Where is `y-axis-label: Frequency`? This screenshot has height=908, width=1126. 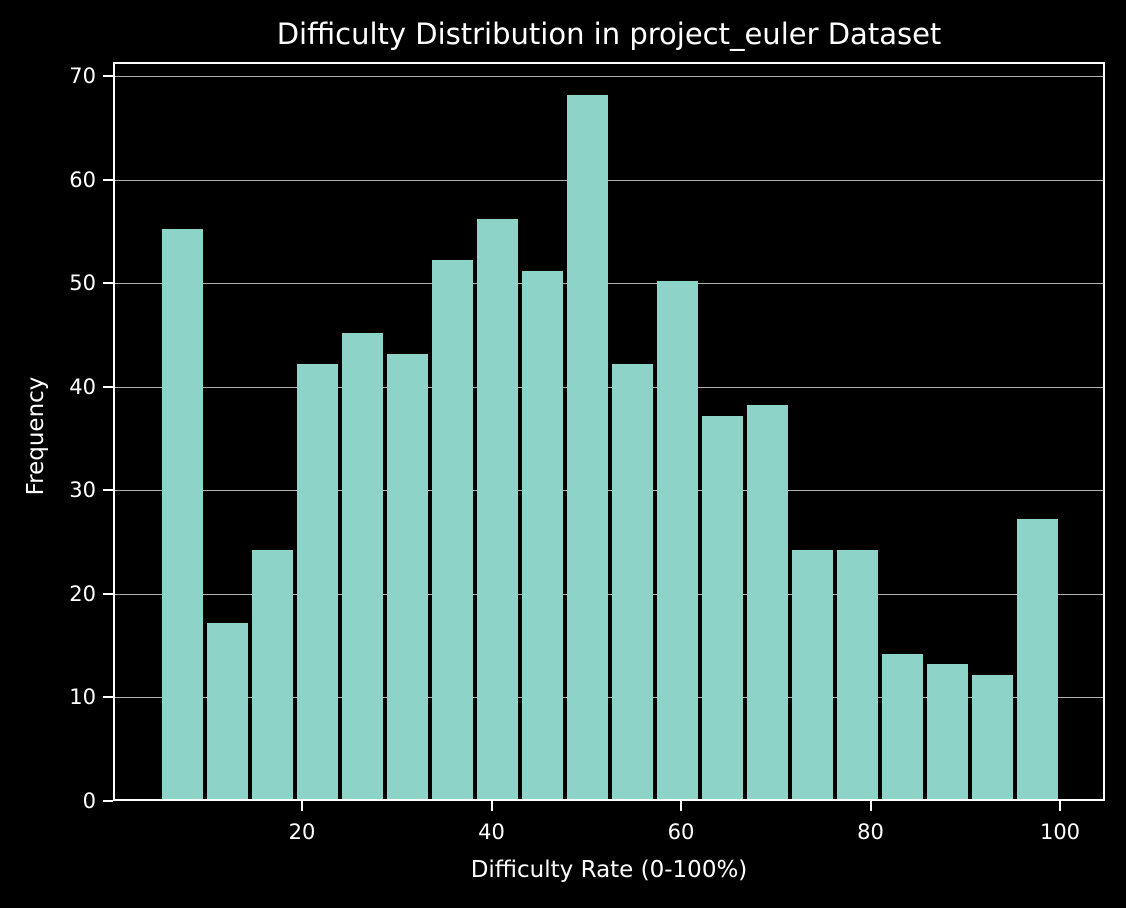 y-axis-label: Frequency is located at coordinates (36, 436).